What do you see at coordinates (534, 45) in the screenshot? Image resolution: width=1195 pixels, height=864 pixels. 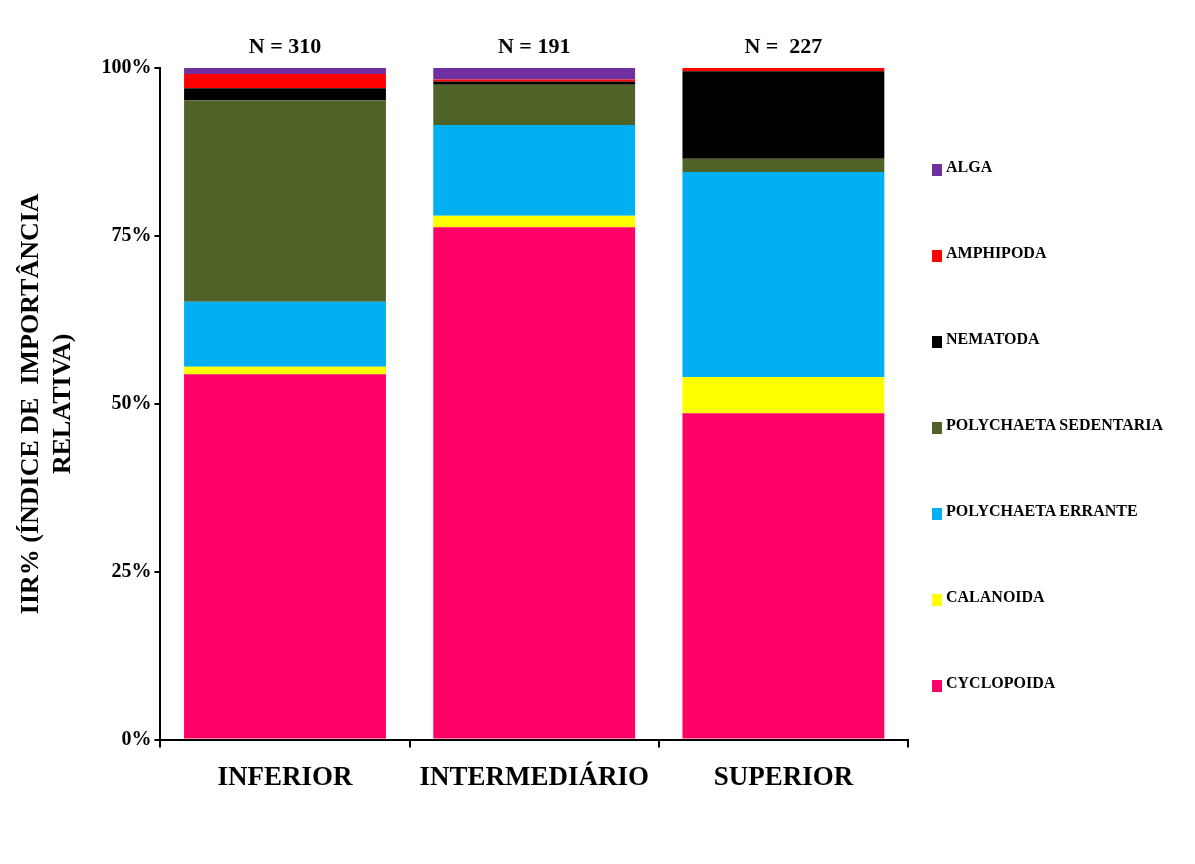 I see `text: N = 191` at bounding box center [534, 45].